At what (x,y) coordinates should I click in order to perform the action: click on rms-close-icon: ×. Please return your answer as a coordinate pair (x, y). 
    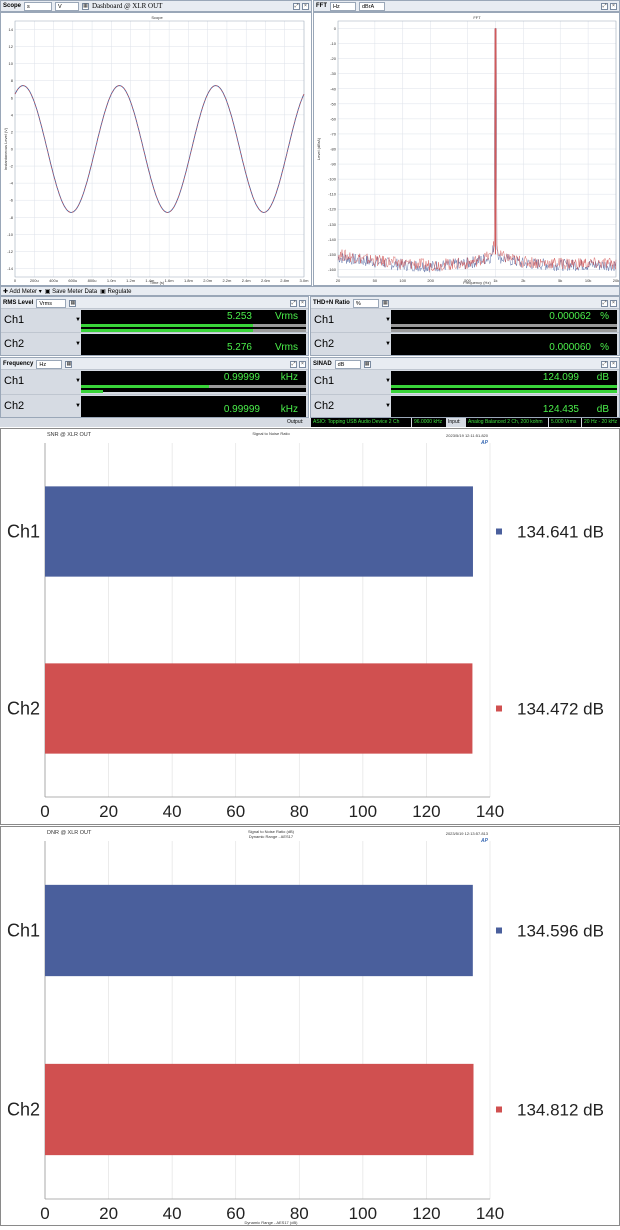
    Looking at the image, I should click on (302, 303).